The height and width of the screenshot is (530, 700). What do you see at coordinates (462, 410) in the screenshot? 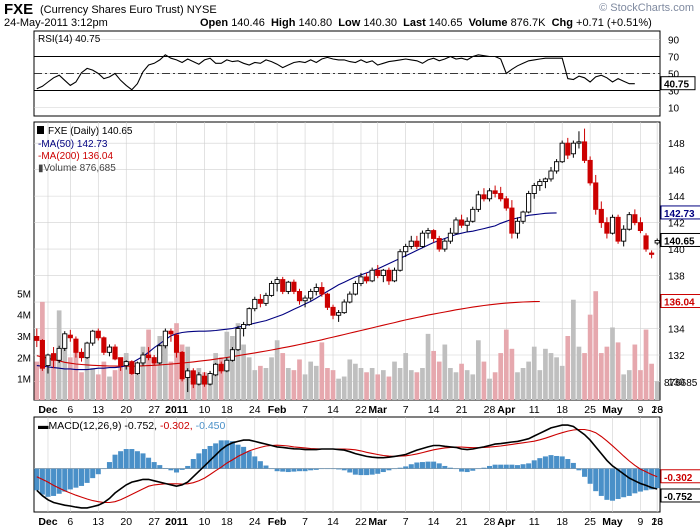
I see `x-tick-label: 21` at bounding box center [462, 410].